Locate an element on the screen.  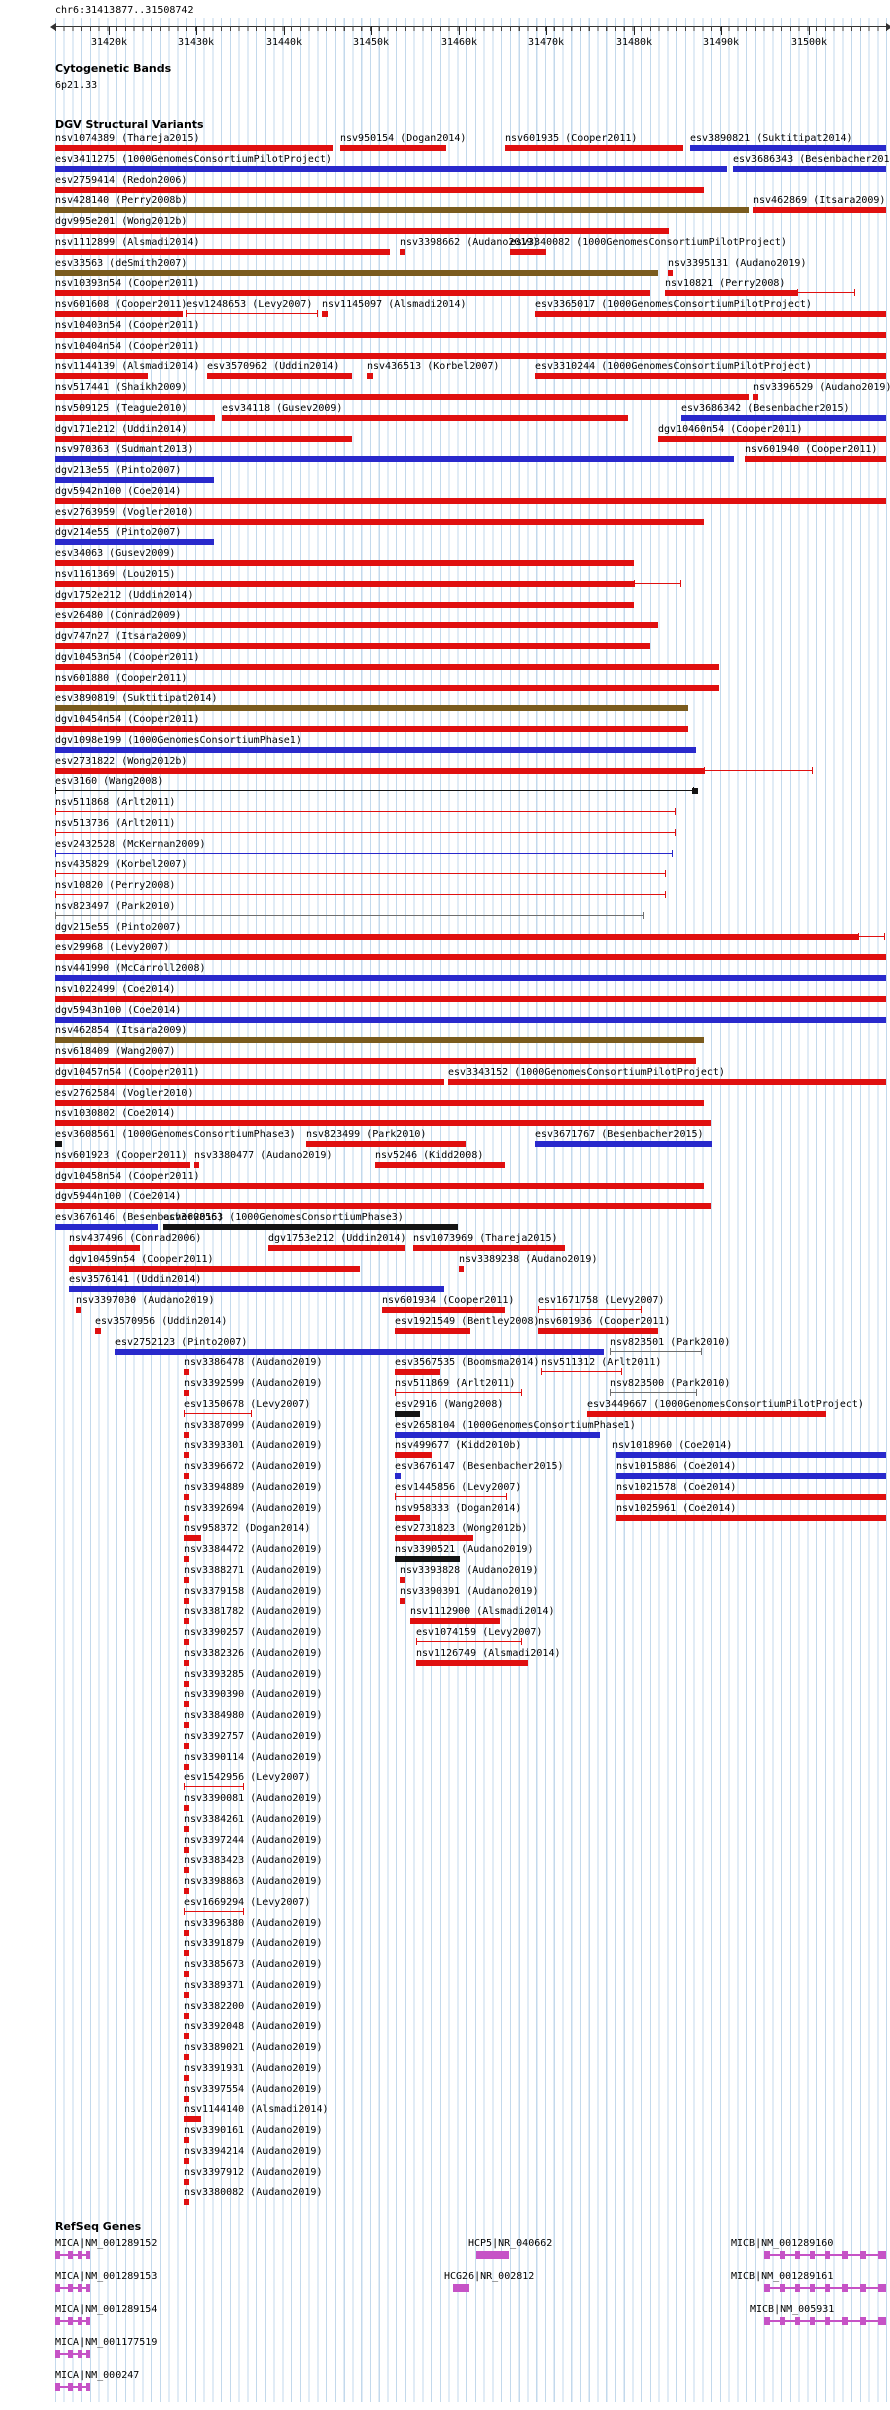
variant-label: esv3890821 (Suktitipat2014) is located at coordinates (771, 138).